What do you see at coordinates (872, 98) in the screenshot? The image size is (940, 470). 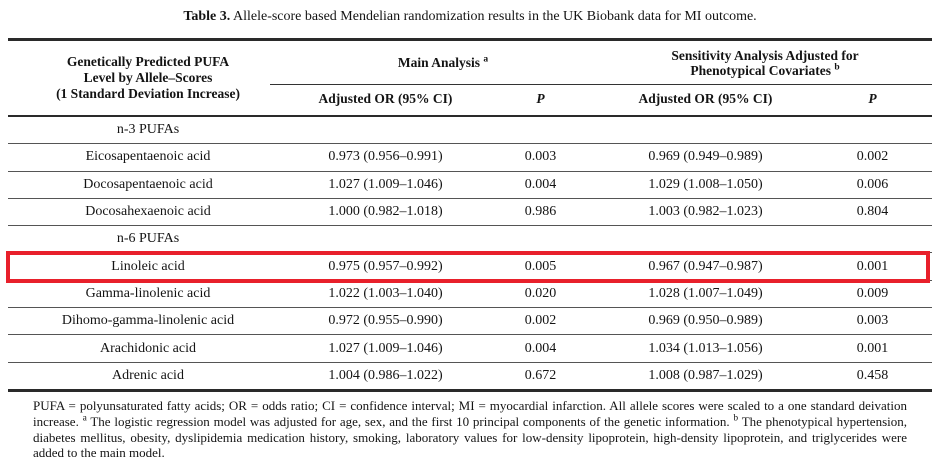 I see `column-header-p-sensitivity: P` at bounding box center [872, 98].